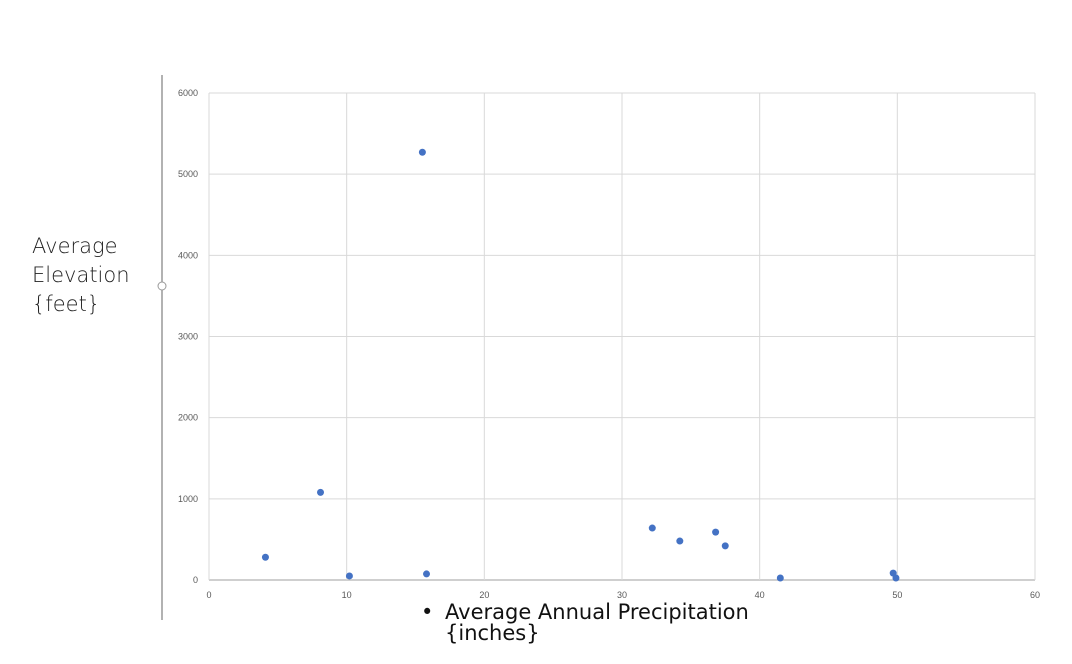 This screenshot has height=664, width=1072. Describe the element at coordinates (162, 286) in the screenshot. I see `selection-handle` at that location.